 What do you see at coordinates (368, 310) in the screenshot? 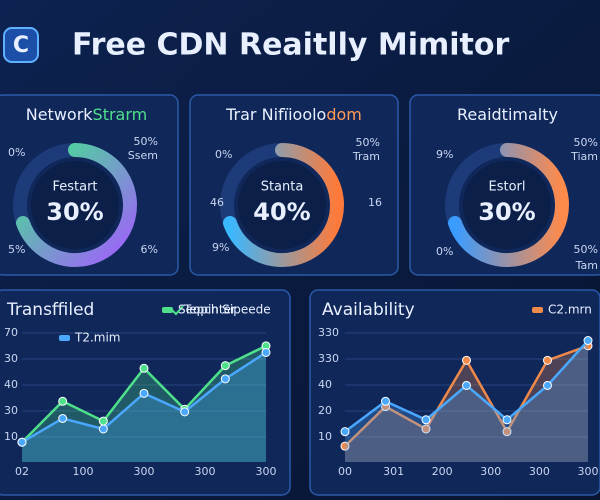
I see `chart-title: Availability` at bounding box center [368, 310].